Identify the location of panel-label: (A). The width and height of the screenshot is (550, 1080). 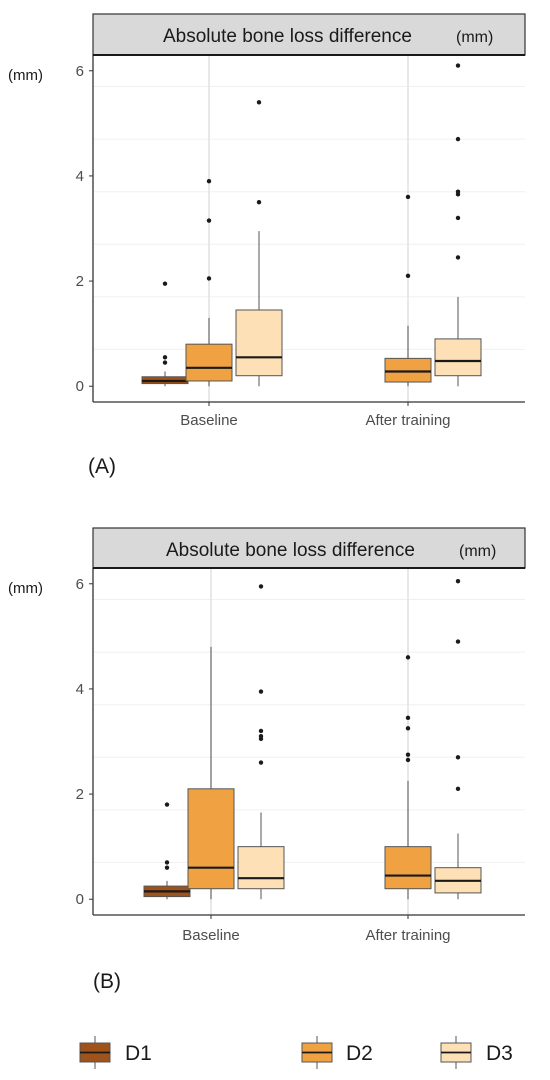
(102, 466).